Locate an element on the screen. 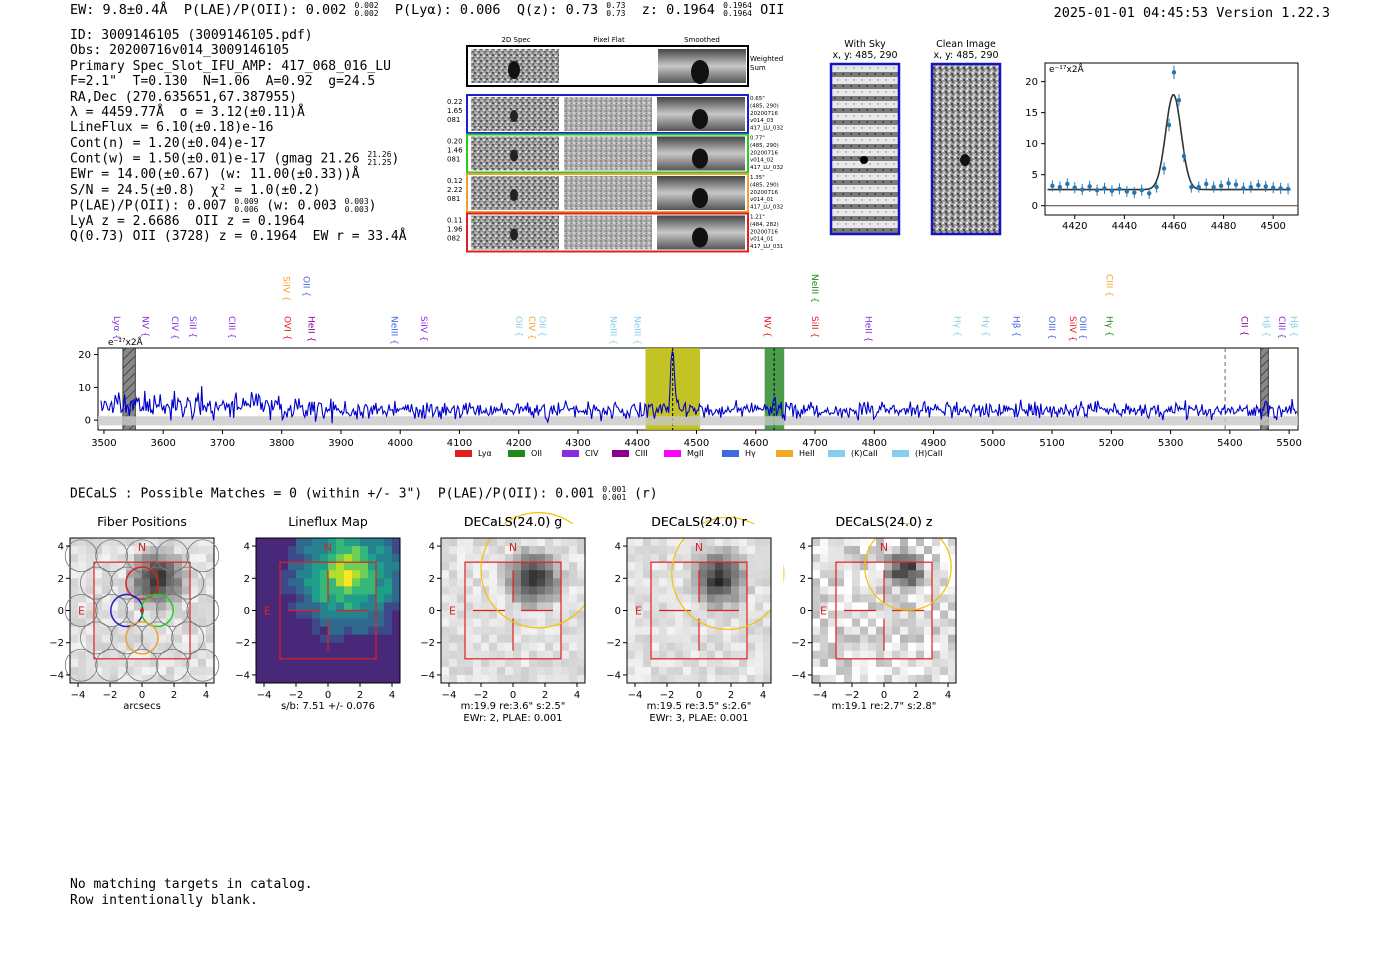 The width and height of the screenshot is (1400, 953). spectrum-legend-label: OII is located at coordinates (536, 453).